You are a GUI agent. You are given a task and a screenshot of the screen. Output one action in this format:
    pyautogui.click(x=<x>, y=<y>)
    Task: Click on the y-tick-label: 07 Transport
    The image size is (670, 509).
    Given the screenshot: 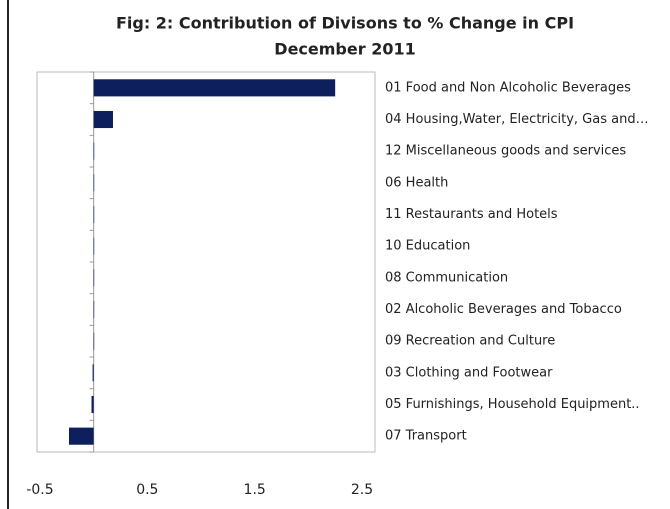 What is the action you would take?
    pyautogui.click(x=426, y=436)
    